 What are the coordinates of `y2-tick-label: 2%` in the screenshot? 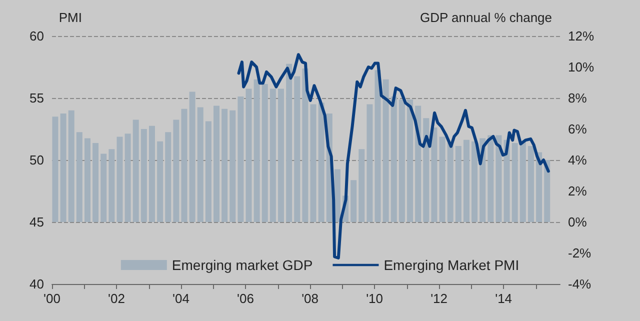 It's located at (578, 191).